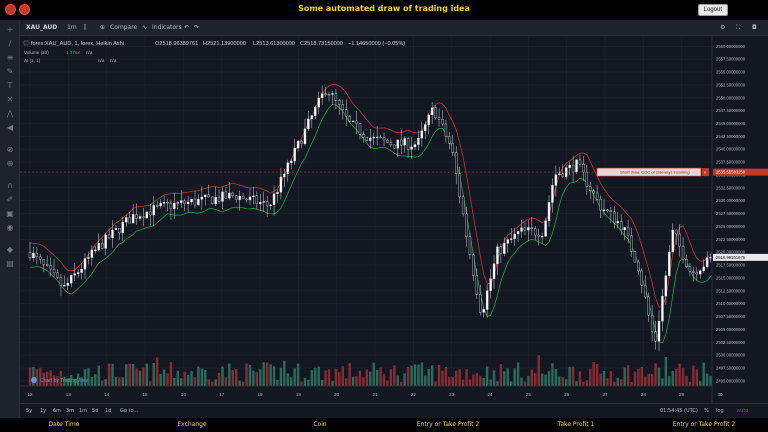  I want to click on camera-icon: ◘, so click(754, 27).